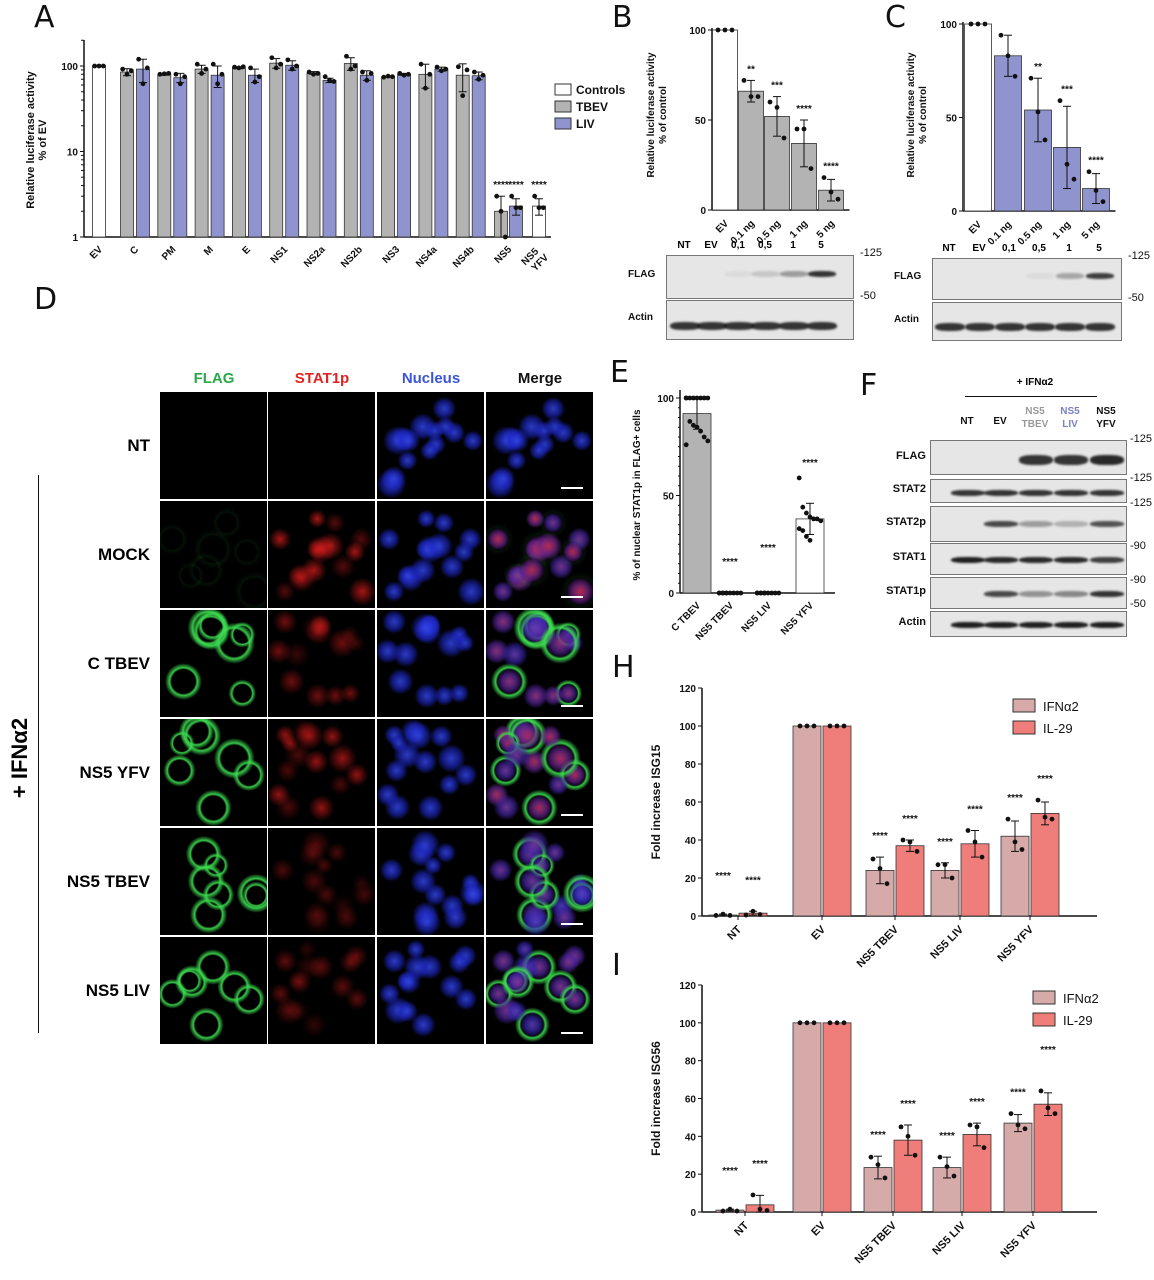 The height and width of the screenshot is (1280, 1154). I want to click on lane-label: NS5 YFV, so click(1106, 418).